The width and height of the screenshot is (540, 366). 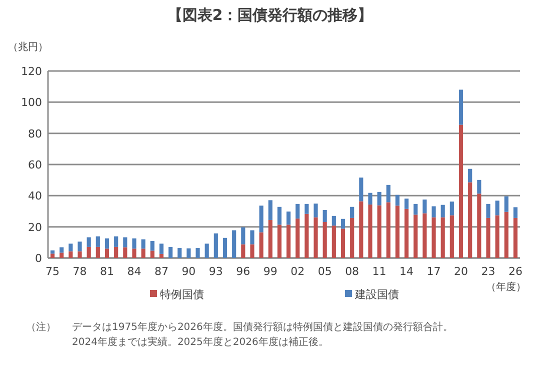 I want to click on x-tick-label: 84, so click(x=134, y=271).